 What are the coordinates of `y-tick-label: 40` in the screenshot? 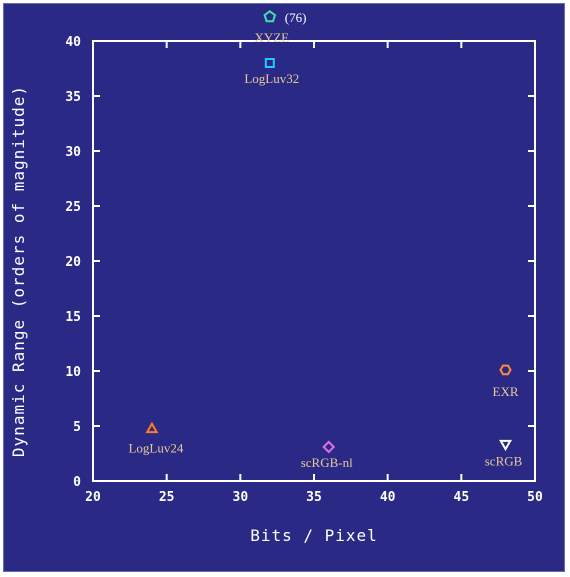 It's located at (73, 42).